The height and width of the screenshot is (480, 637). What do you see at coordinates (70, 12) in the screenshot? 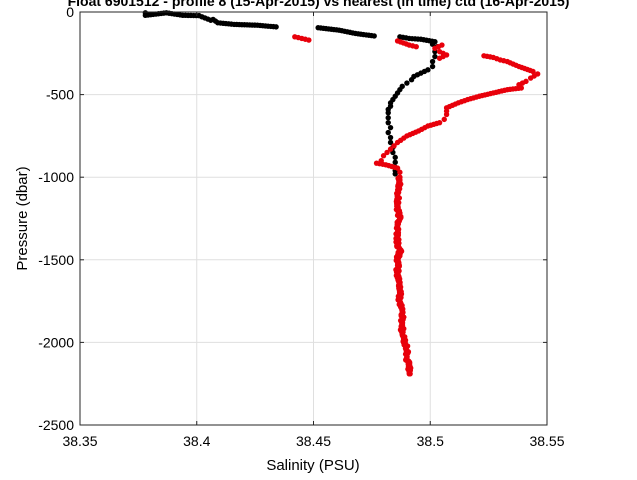
I see `y-tick-label: 0` at bounding box center [70, 12].